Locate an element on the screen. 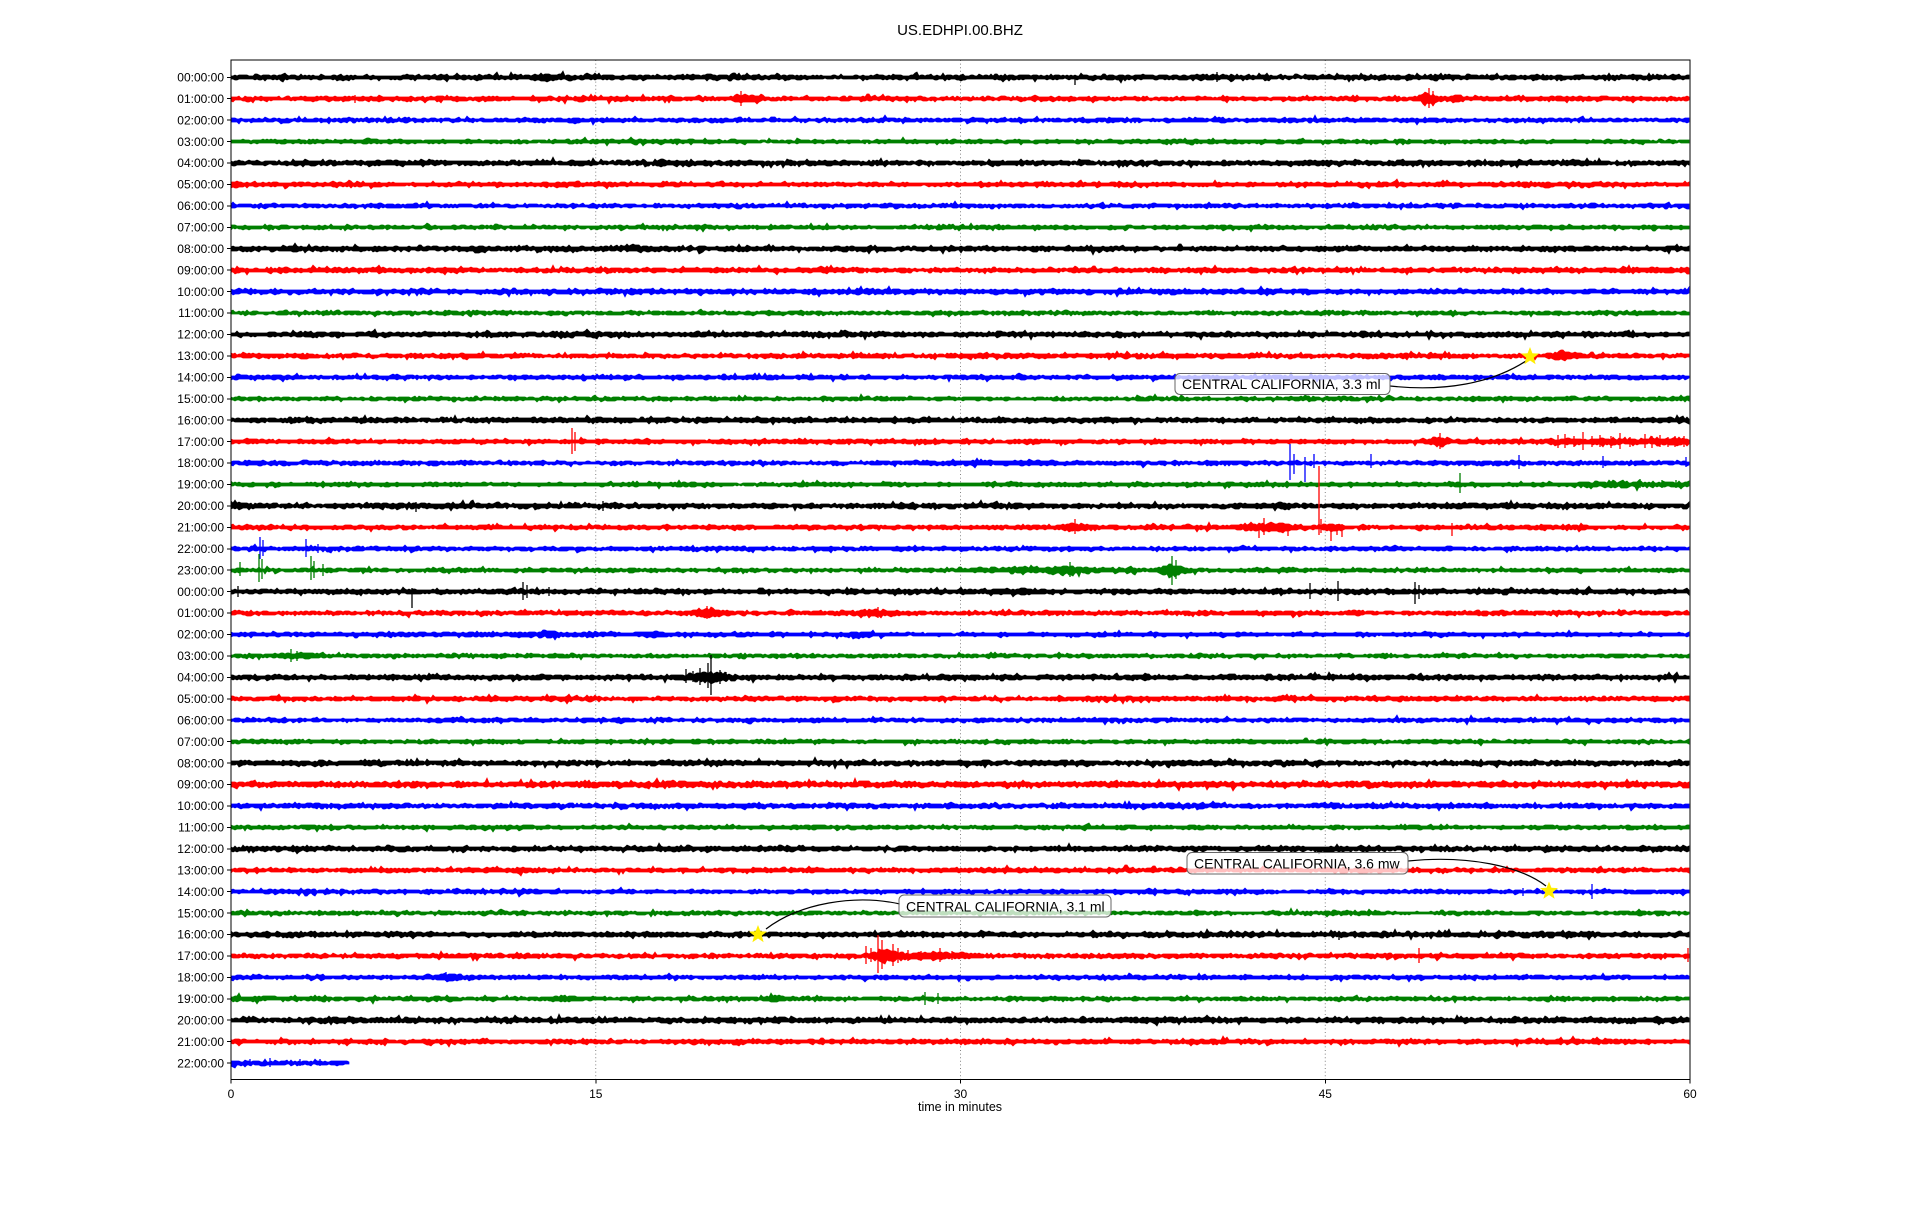 The image size is (1920, 1205). svg-text: 45 is located at coordinates (1326, 1094).